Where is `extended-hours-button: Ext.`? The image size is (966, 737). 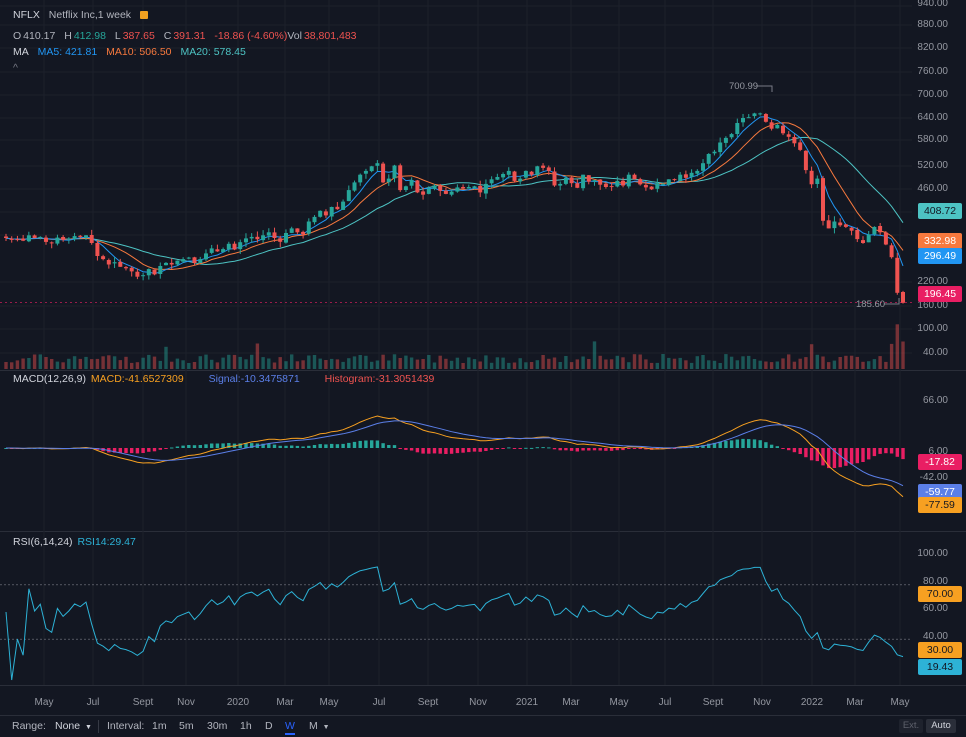 extended-hours-button: Ext. is located at coordinates (911, 726).